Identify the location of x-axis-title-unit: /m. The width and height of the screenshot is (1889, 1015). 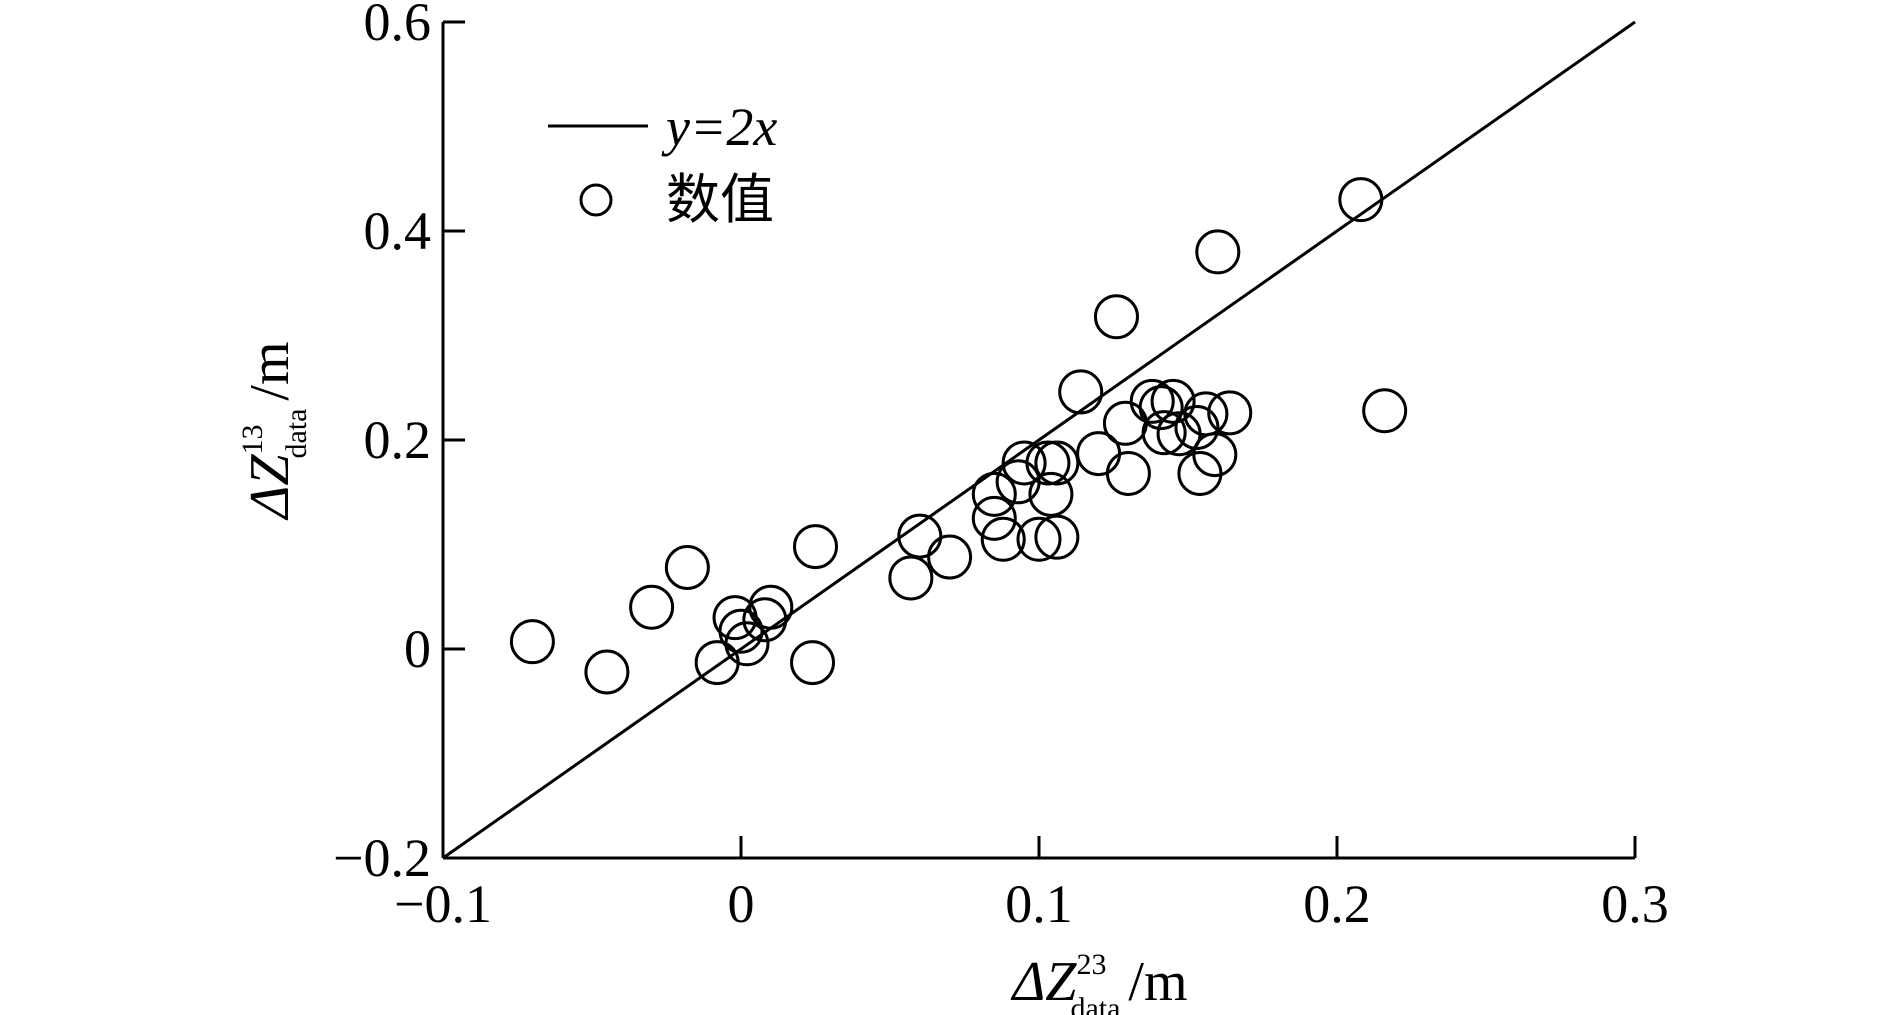
(1157, 982).